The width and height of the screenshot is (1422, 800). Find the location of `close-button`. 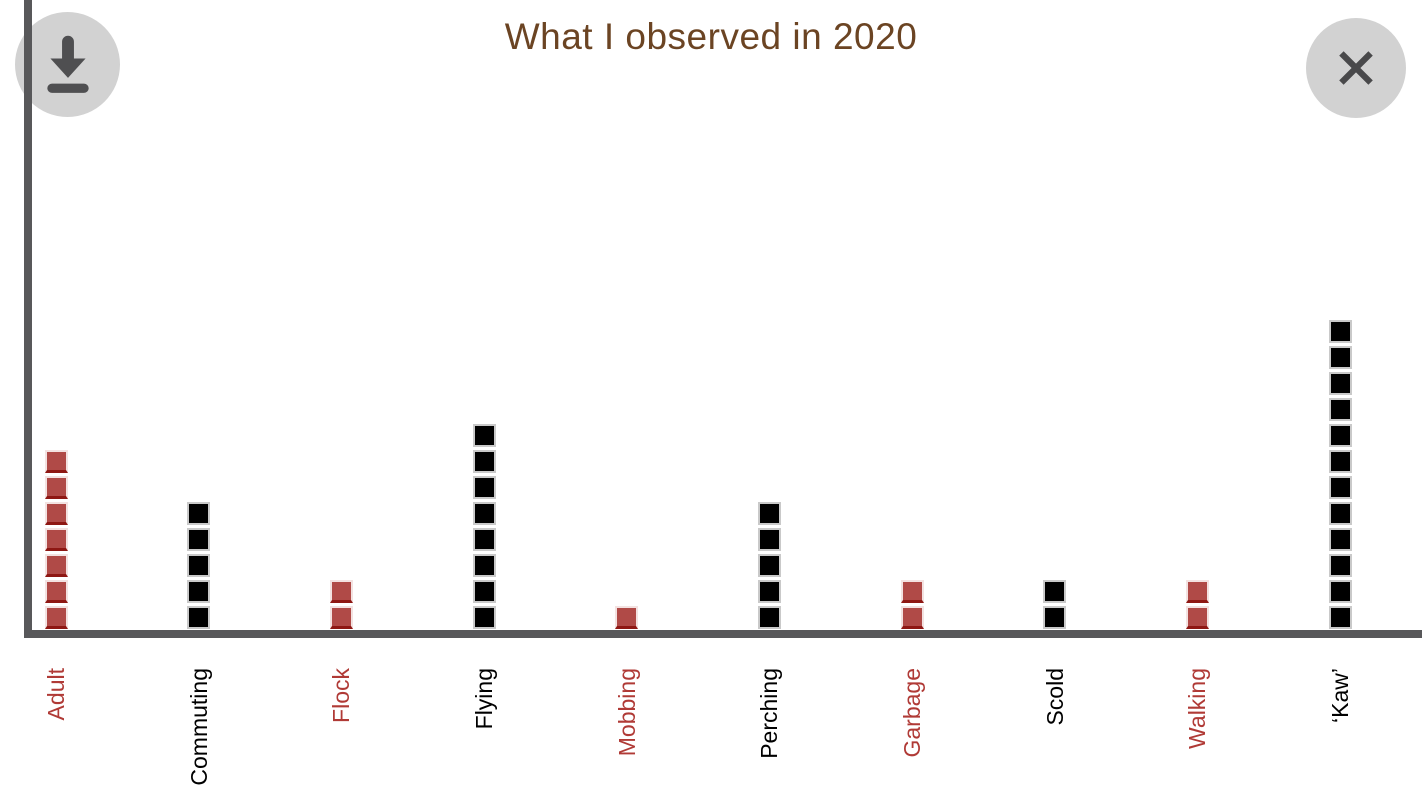

close-button is located at coordinates (1356, 68).